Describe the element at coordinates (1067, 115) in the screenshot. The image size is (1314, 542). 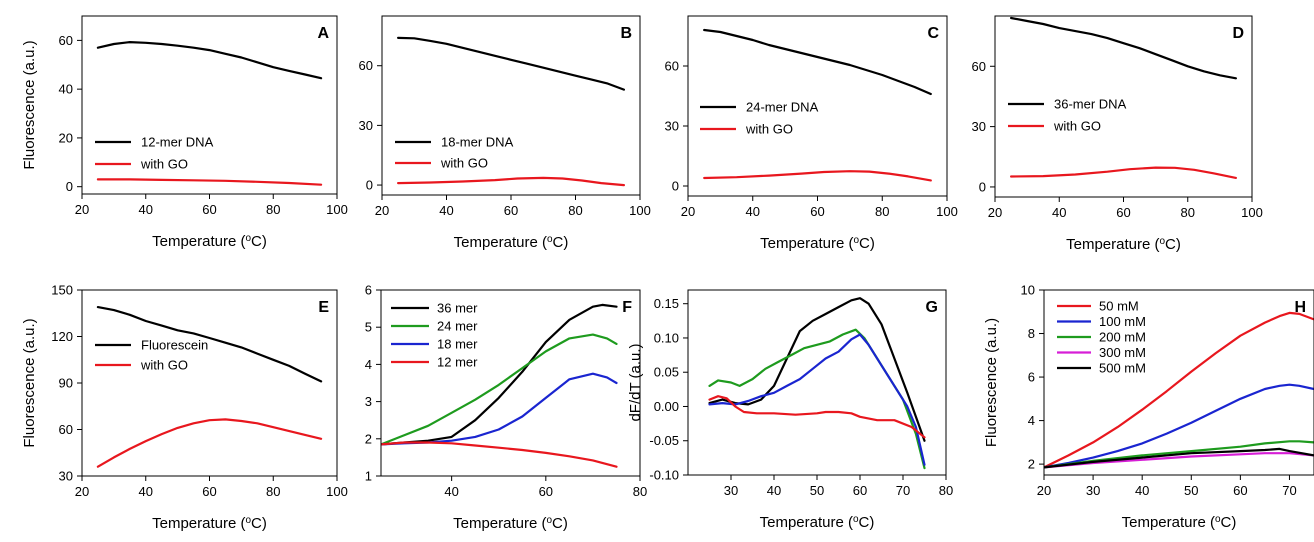
I see `legend: 36-mer DNA with GO` at that location.